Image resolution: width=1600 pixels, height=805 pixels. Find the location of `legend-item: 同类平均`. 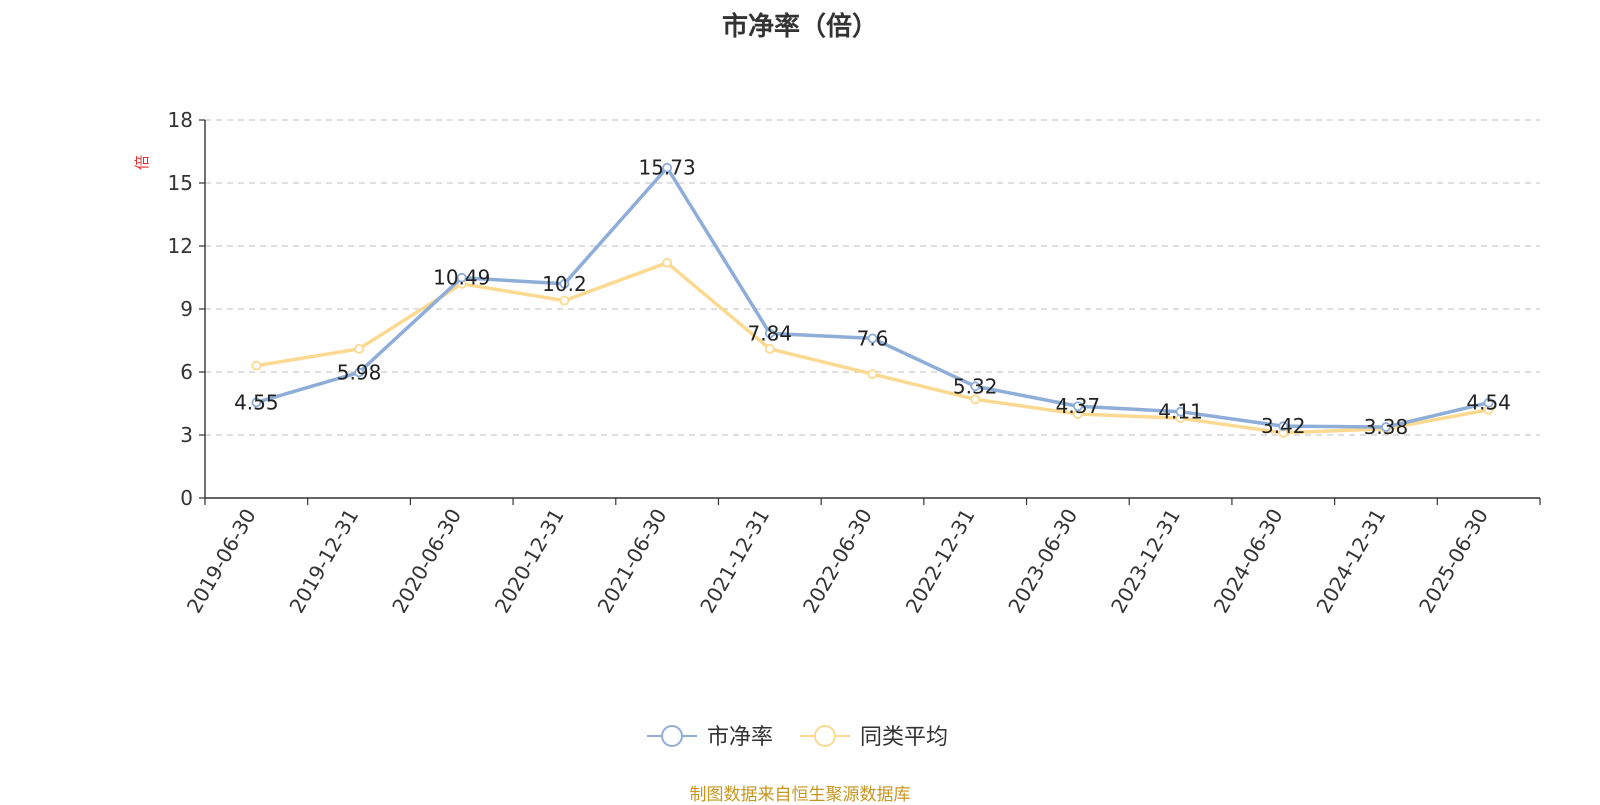

legend-item: 同类平均 is located at coordinates (874, 737).